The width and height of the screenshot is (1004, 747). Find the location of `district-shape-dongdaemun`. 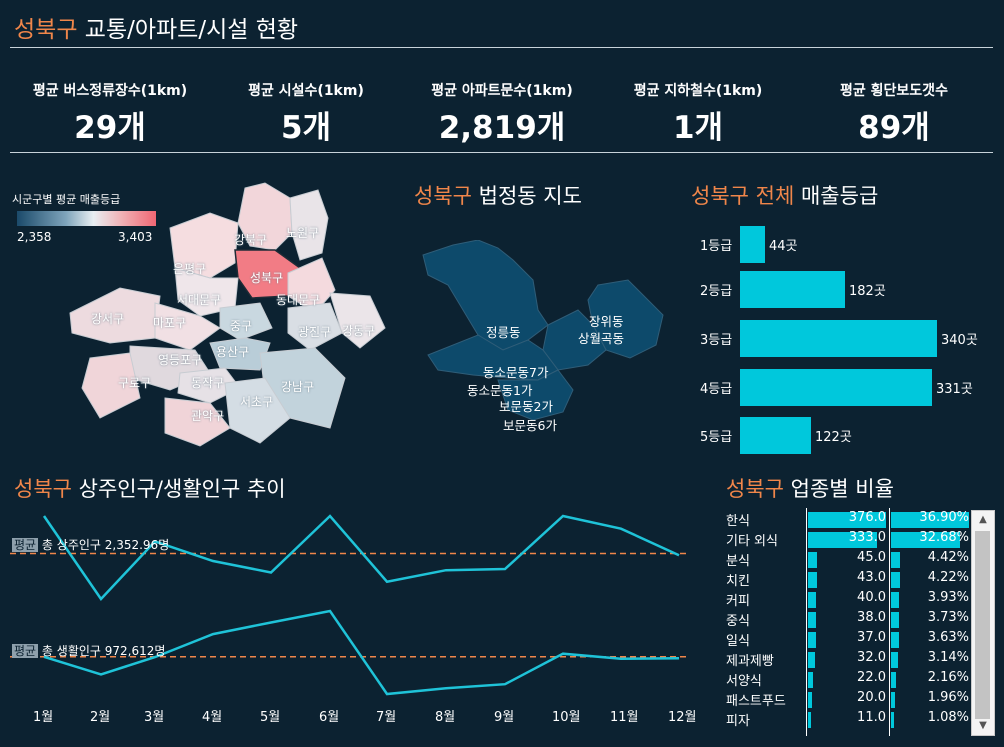

district-shape-dongdaemun is located at coordinates (311, 285).